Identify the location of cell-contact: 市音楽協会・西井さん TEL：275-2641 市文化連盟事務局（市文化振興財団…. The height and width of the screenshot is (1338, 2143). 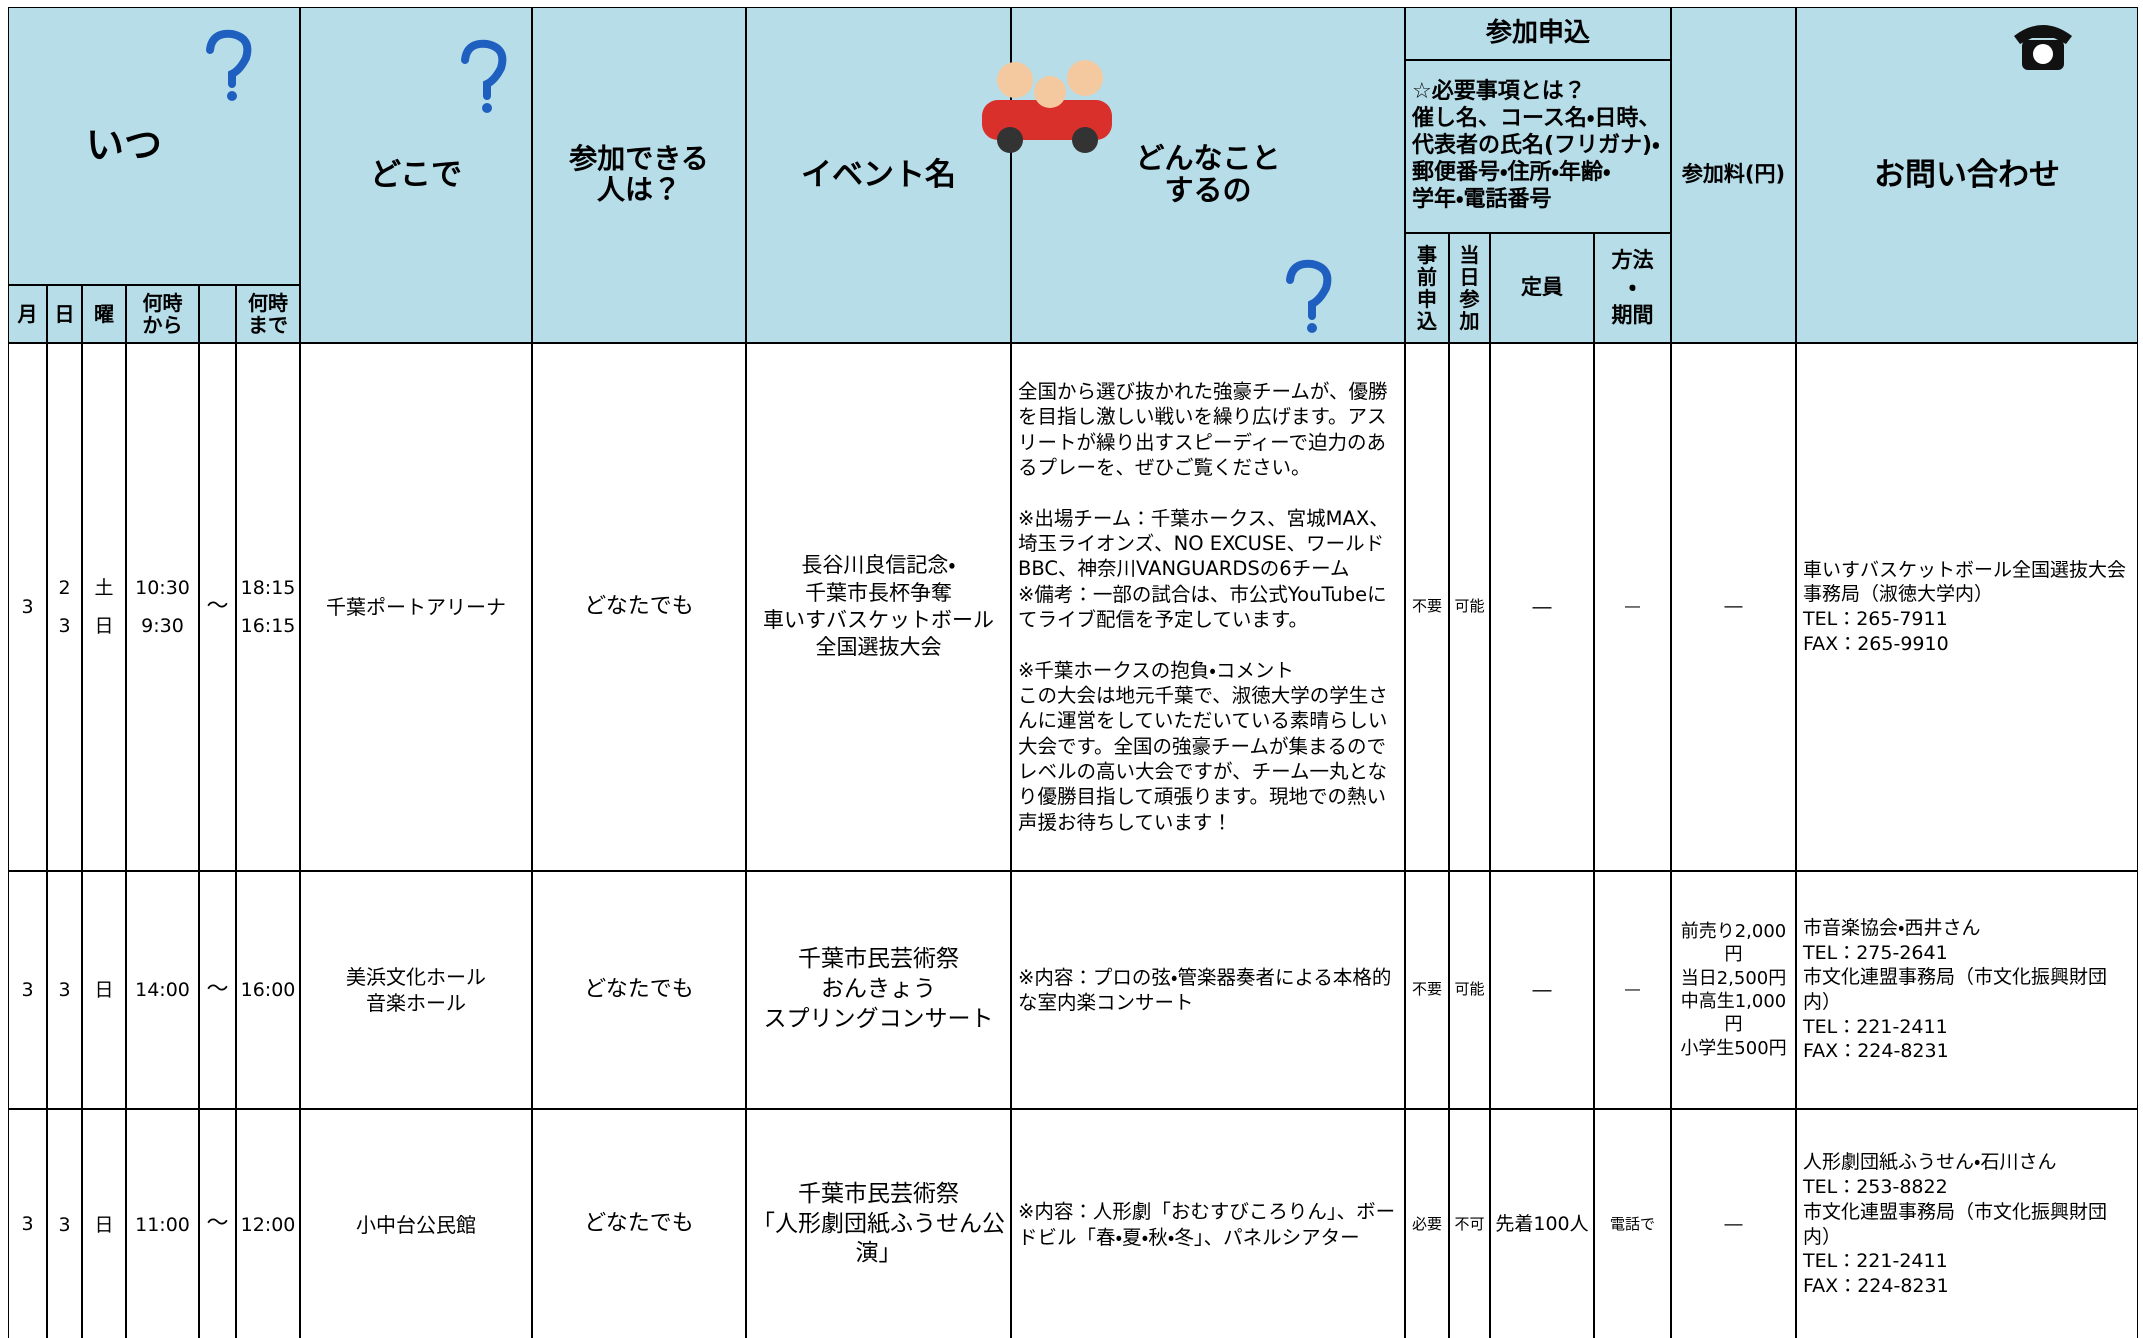
(1967, 990).